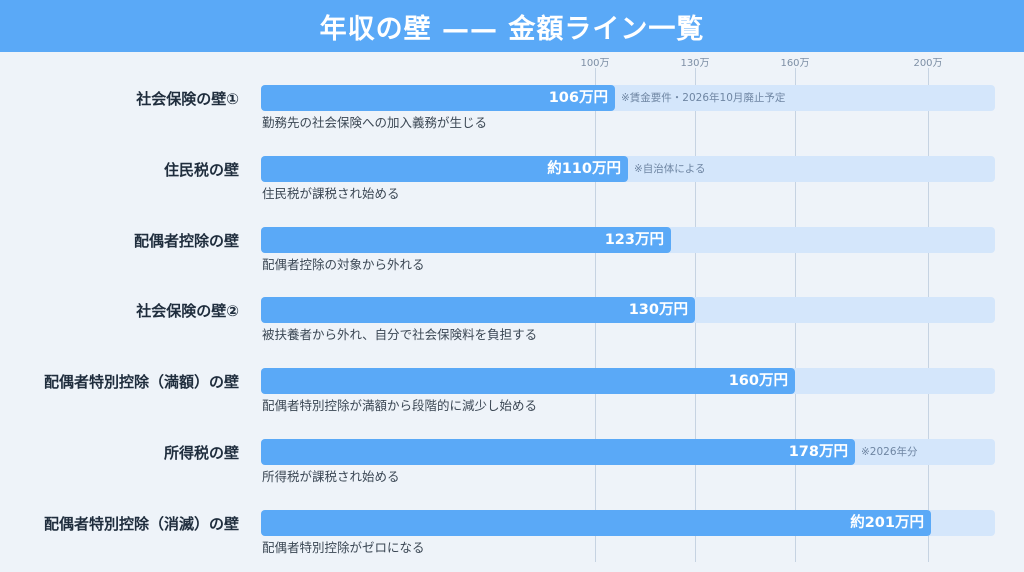  What do you see at coordinates (141, 382) in the screenshot?
I see `category-label: 配偶者特別控除（満額）の壁` at bounding box center [141, 382].